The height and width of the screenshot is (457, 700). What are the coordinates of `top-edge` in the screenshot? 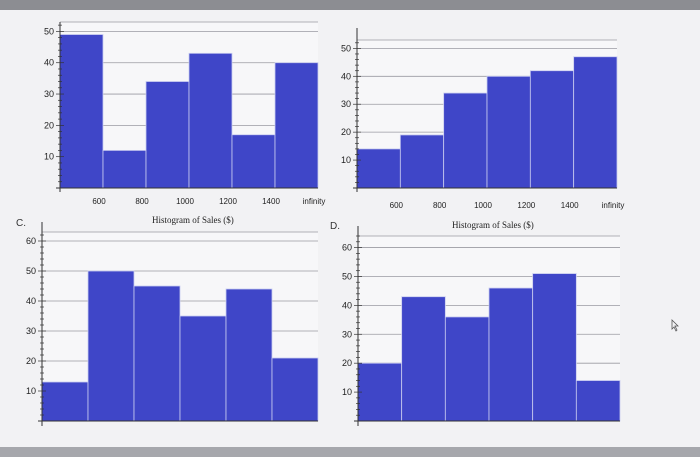 It's located at (350, 5).